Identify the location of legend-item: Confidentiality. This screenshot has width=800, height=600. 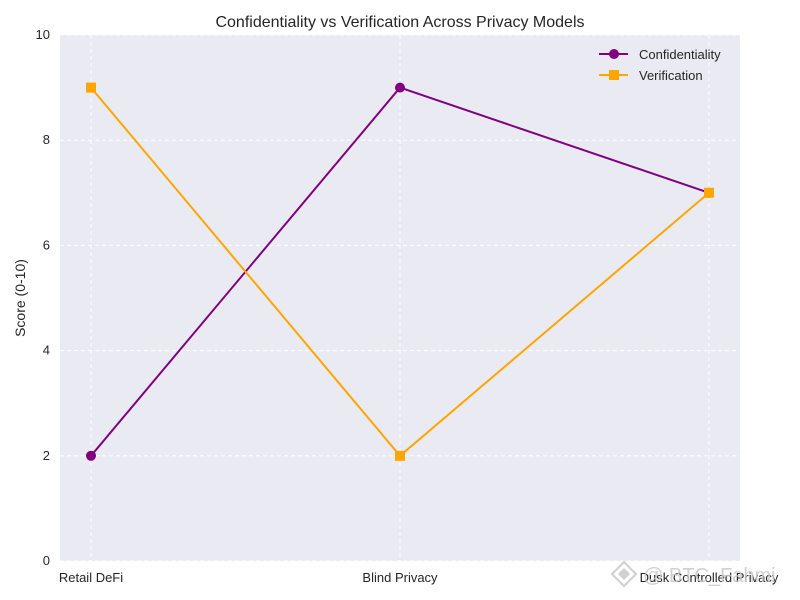
(660, 54).